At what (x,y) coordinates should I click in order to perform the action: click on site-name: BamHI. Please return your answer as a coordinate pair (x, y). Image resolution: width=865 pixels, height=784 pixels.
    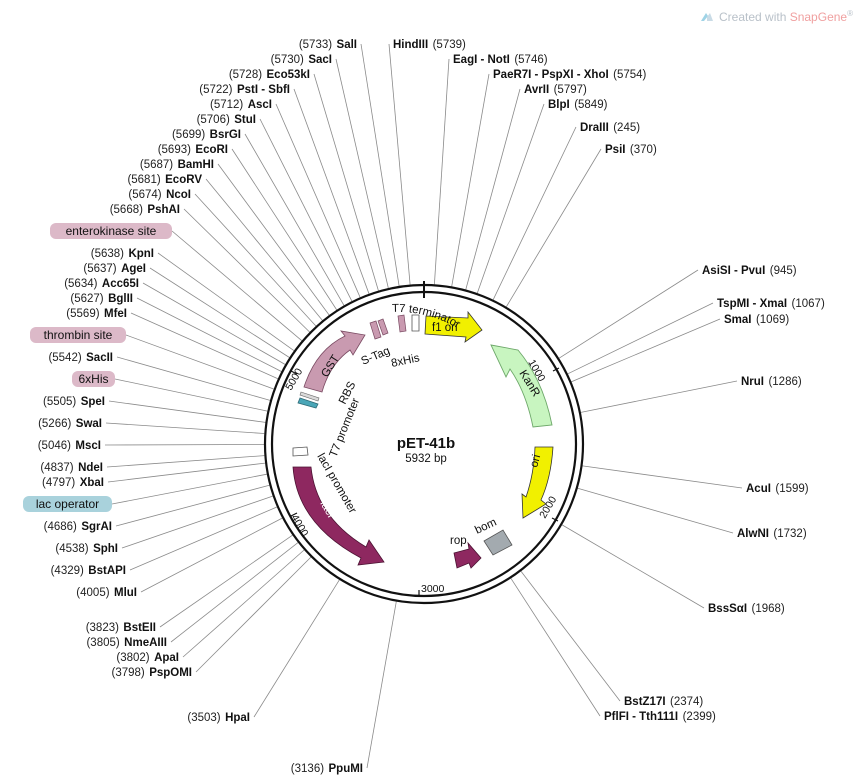
    Looking at the image, I should click on (196, 165).